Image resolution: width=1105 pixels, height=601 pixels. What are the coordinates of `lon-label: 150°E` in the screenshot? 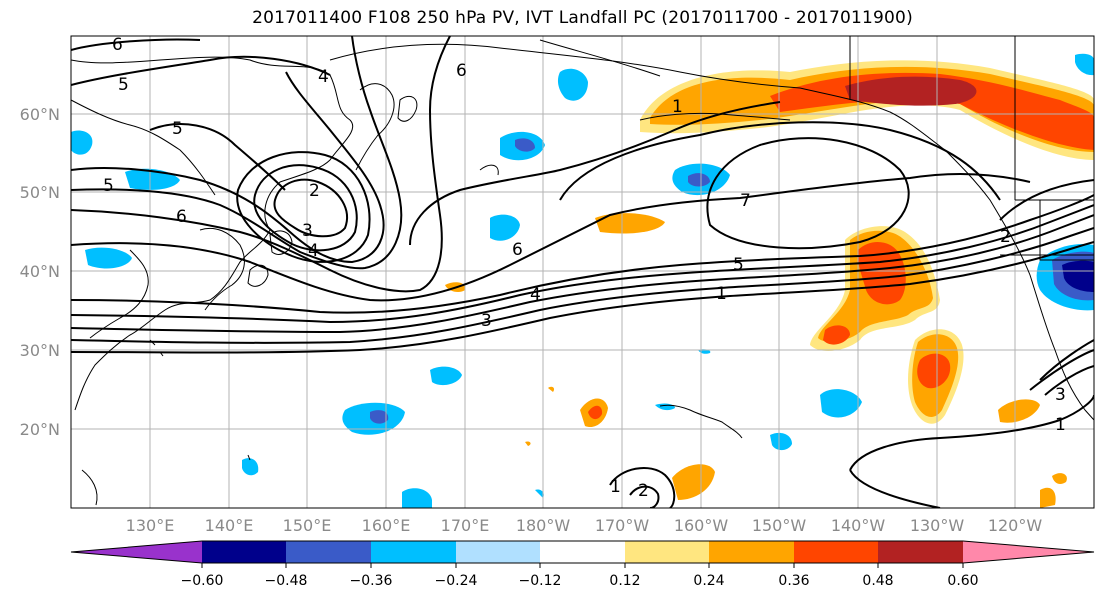 It's located at (307, 525).